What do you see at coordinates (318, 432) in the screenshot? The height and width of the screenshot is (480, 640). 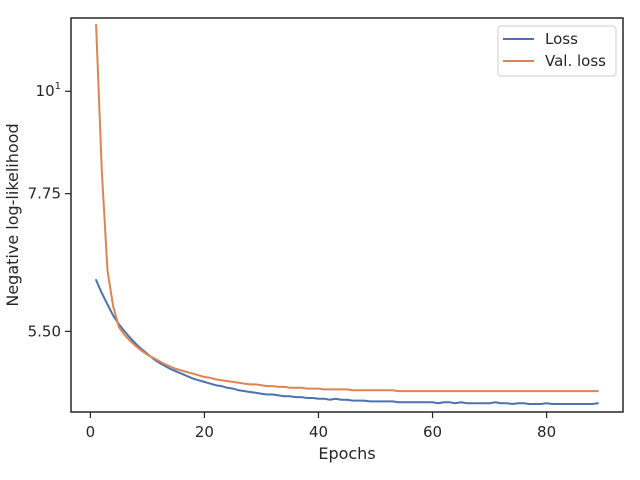 I see `x-tick-label: 40` at bounding box center [318, 432].